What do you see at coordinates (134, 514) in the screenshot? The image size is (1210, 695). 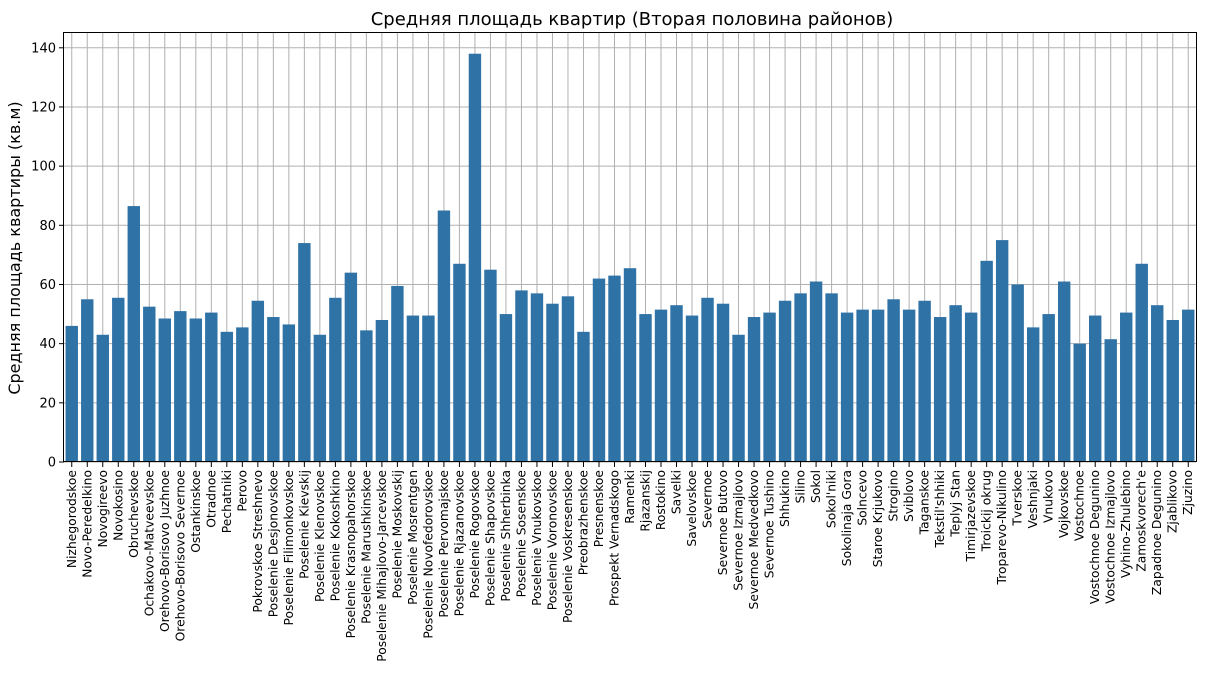 I see `x-tick-label: Obruchevskoe` at bounding box center [134, 514].